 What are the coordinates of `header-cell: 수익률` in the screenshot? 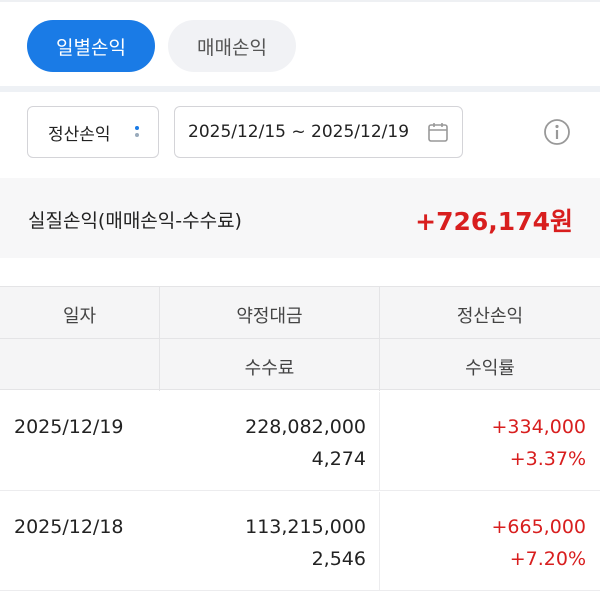 It's located at (490, 368).